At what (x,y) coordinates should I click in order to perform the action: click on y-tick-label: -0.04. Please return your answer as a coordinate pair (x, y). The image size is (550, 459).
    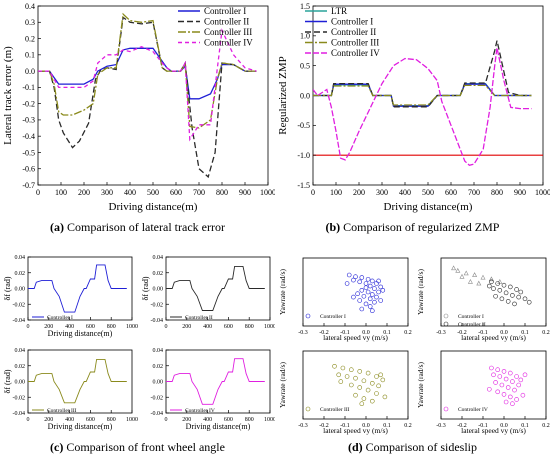
    Looking at the image, I should click on (19, 414).